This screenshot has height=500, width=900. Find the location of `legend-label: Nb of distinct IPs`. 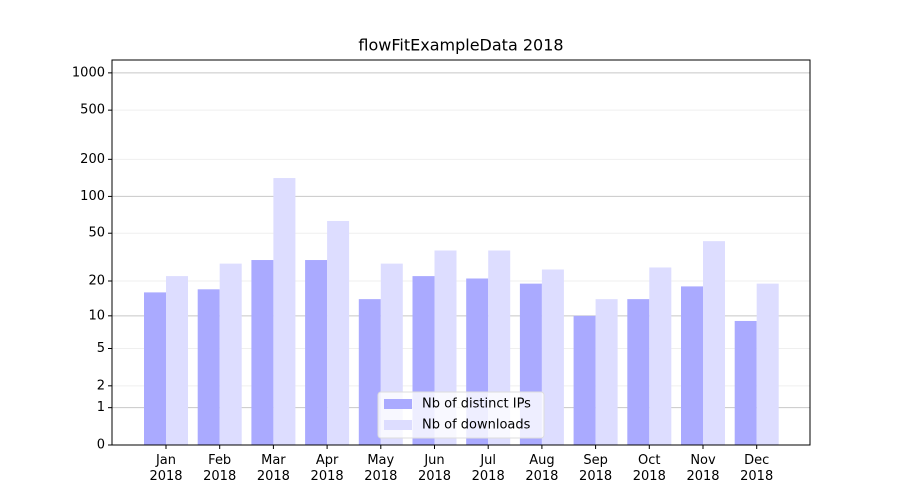

legend-label: Nb of distinct IPs is located at coordinates (476, 404).